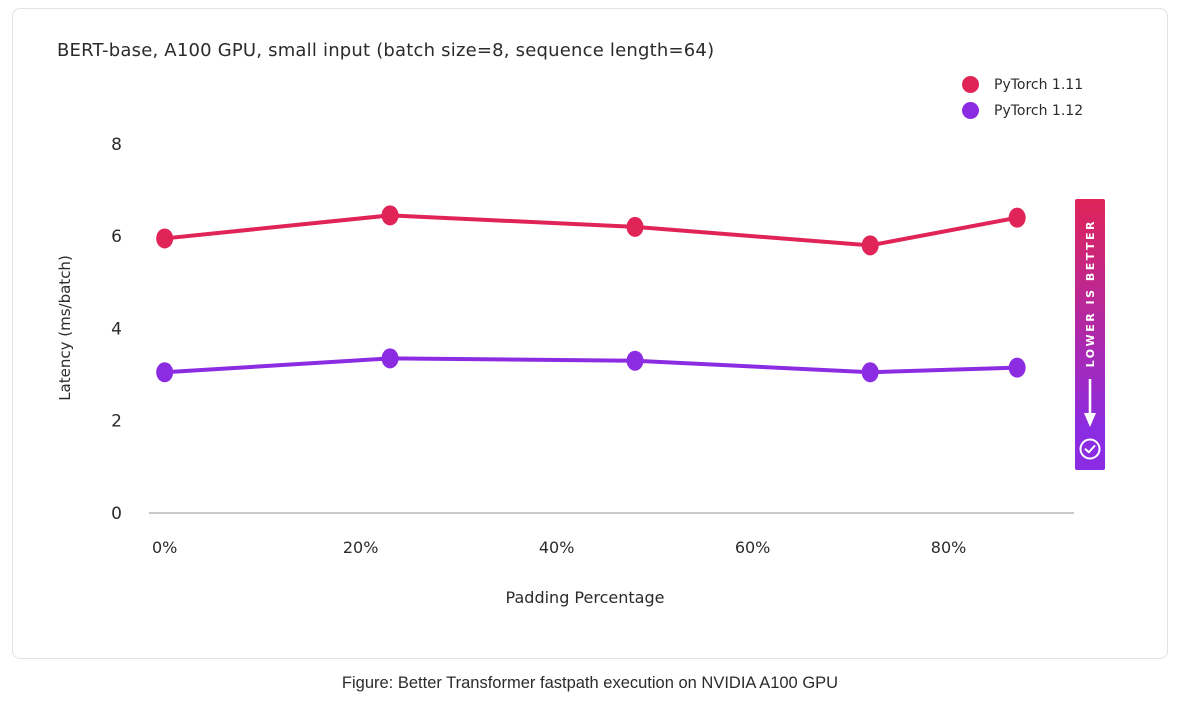  I want to click on y-tick-label: 6, so click(116, 237).